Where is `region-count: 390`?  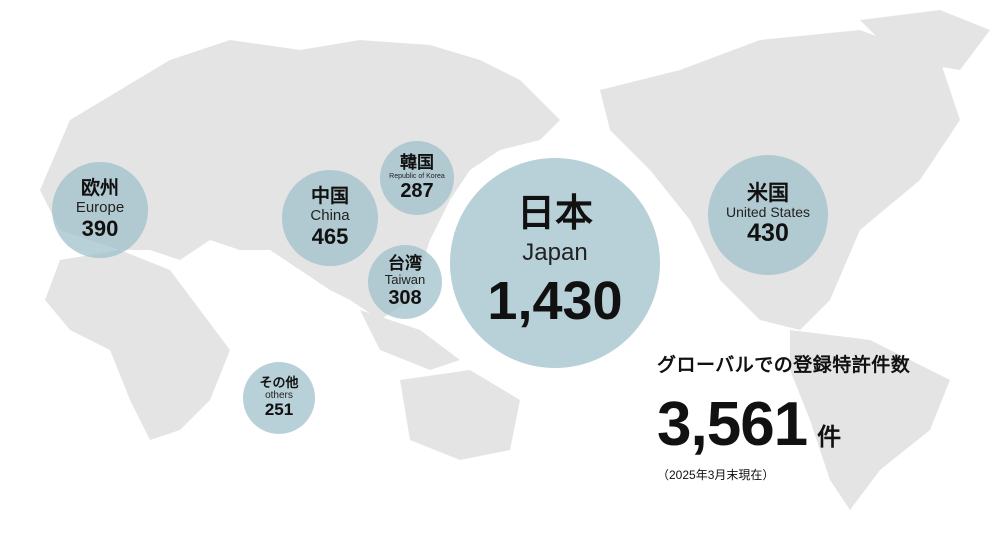
region-count: 390 is located at coordinates (100, 228).